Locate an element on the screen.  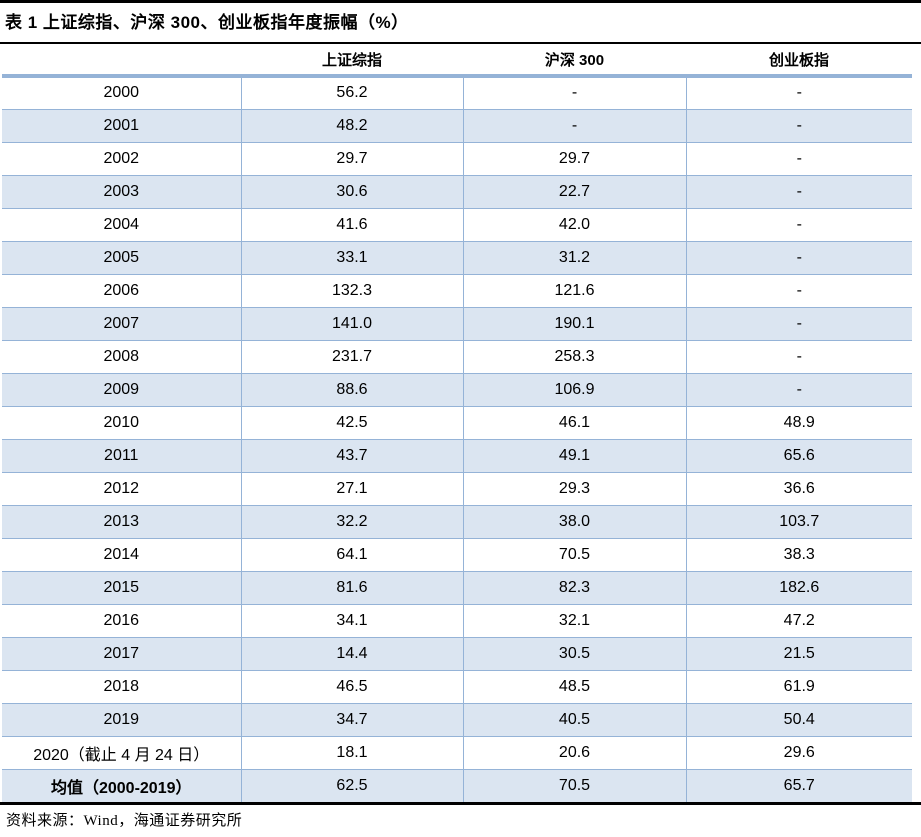
cell-csi-300: 46.1 is located at coordinates (574, 422).